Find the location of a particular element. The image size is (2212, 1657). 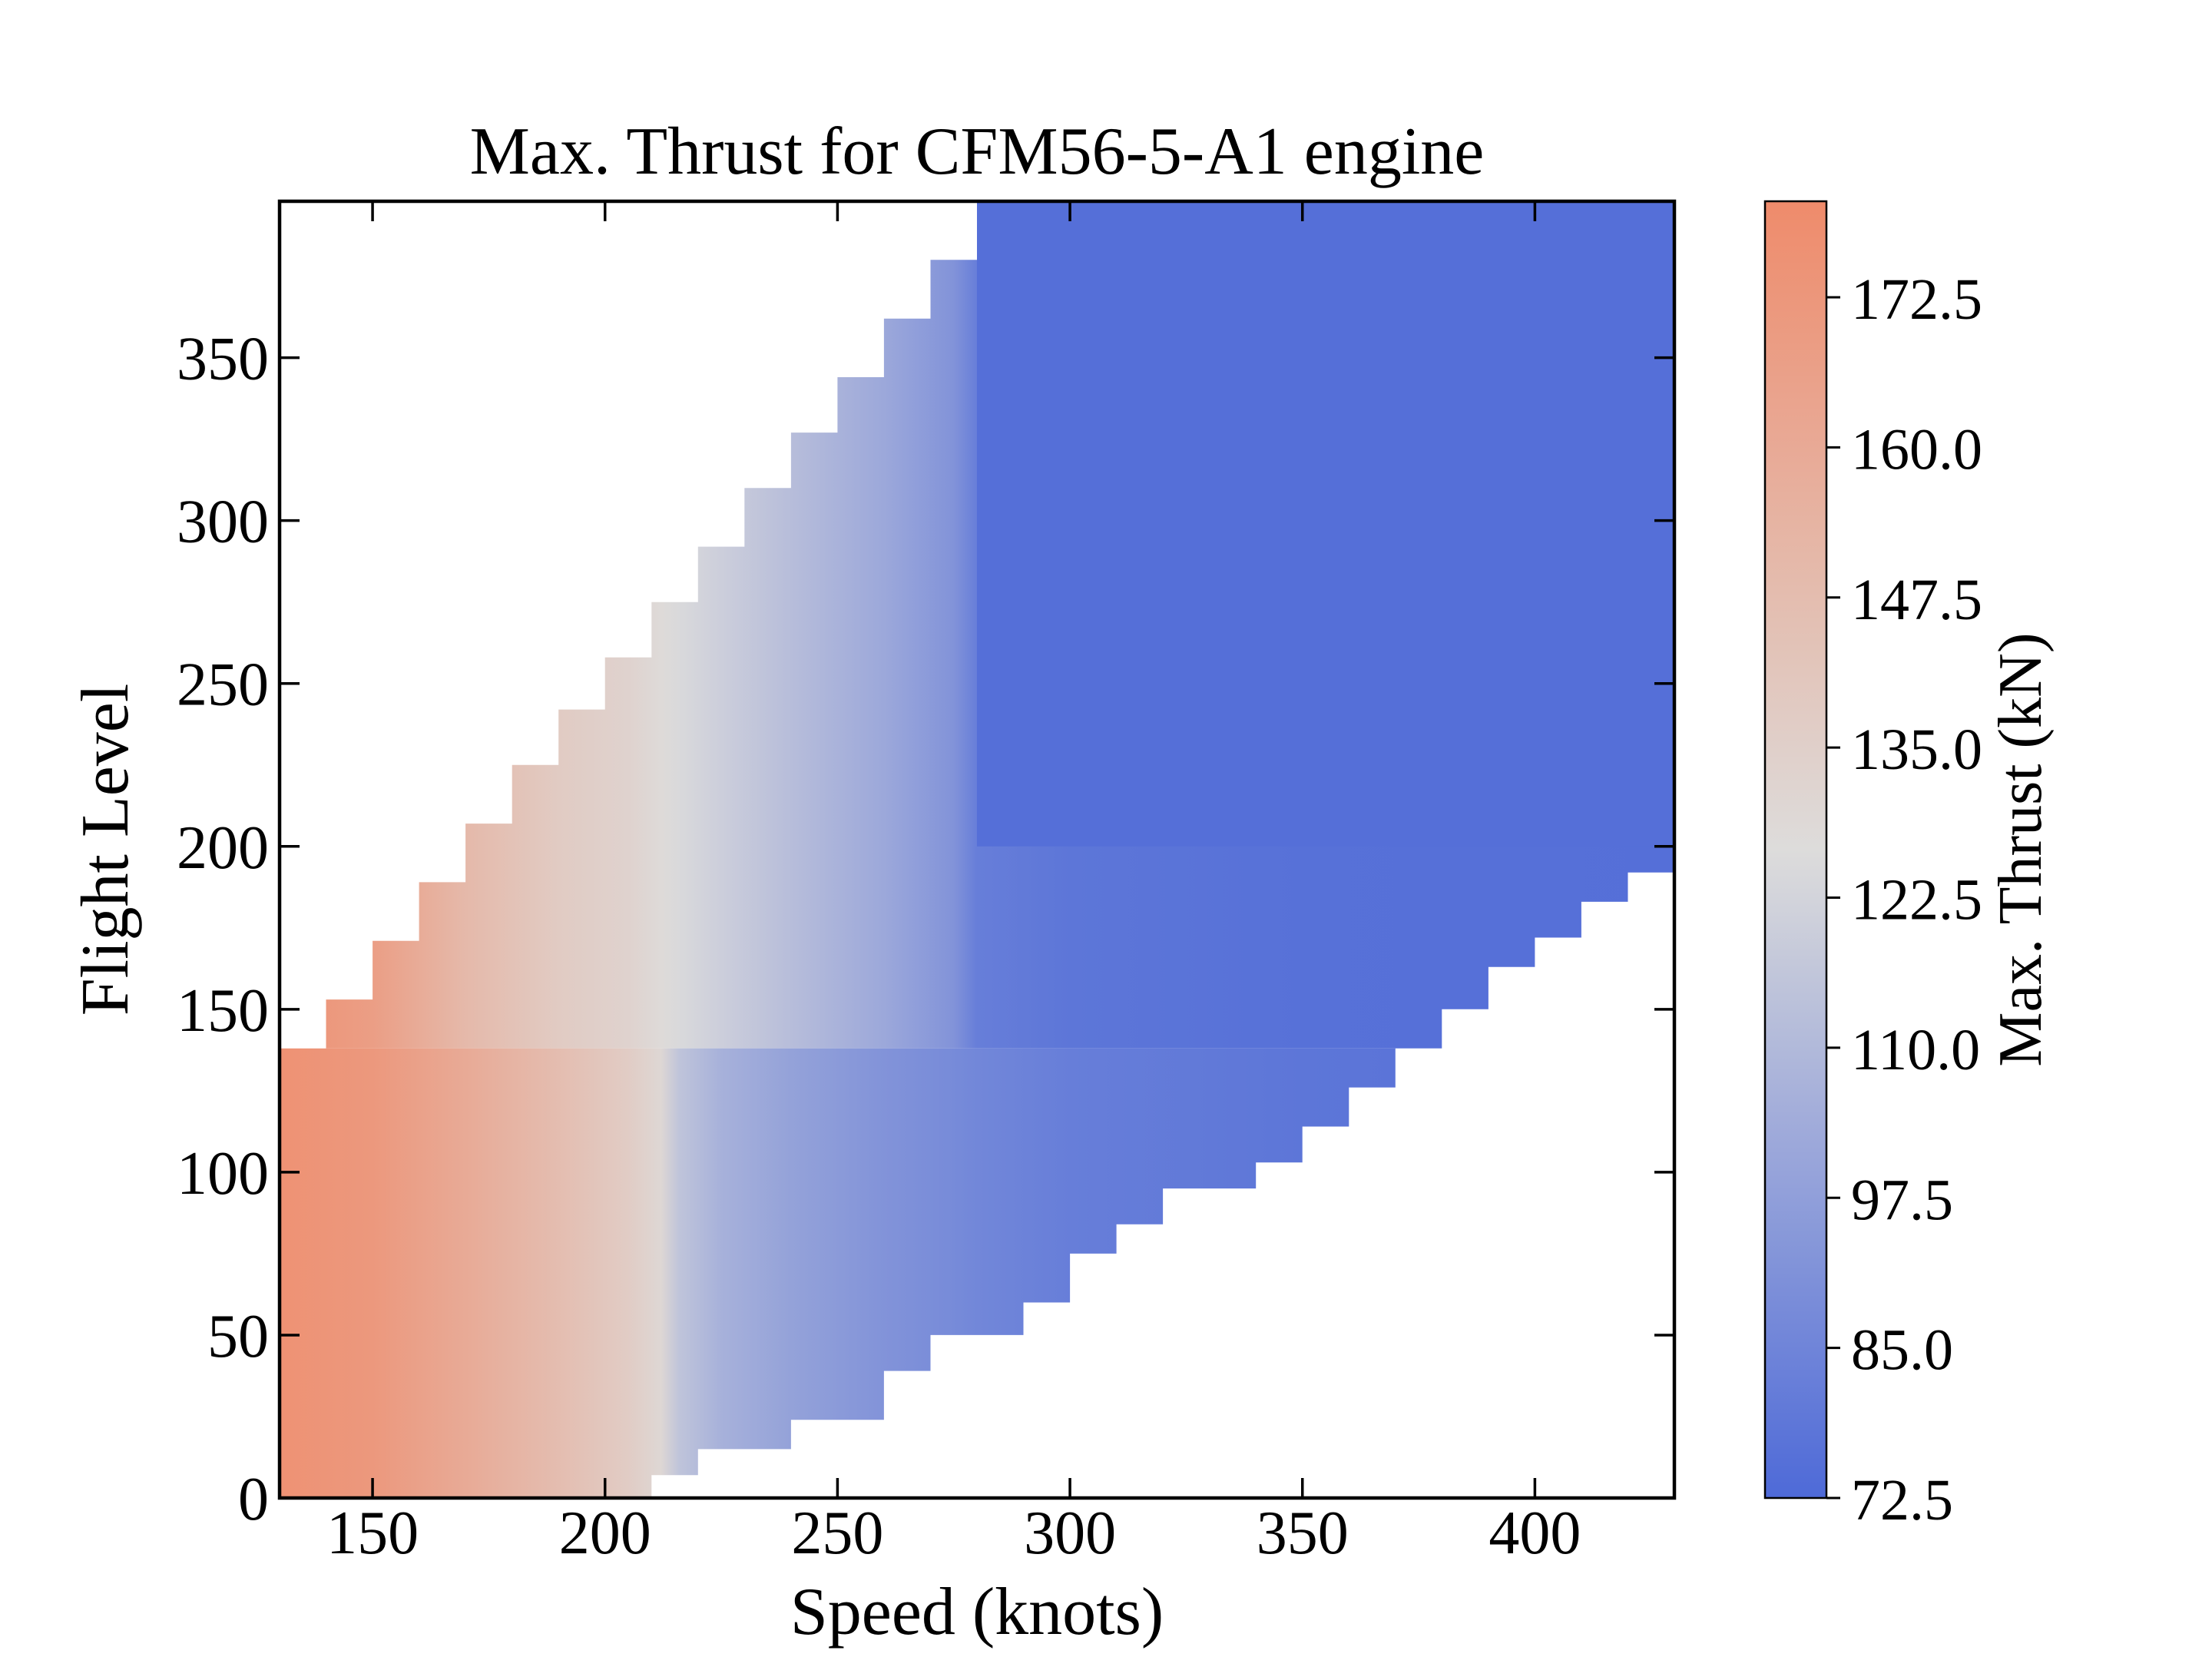

y-tick-label: 250 is located at coordinates (223, 685).